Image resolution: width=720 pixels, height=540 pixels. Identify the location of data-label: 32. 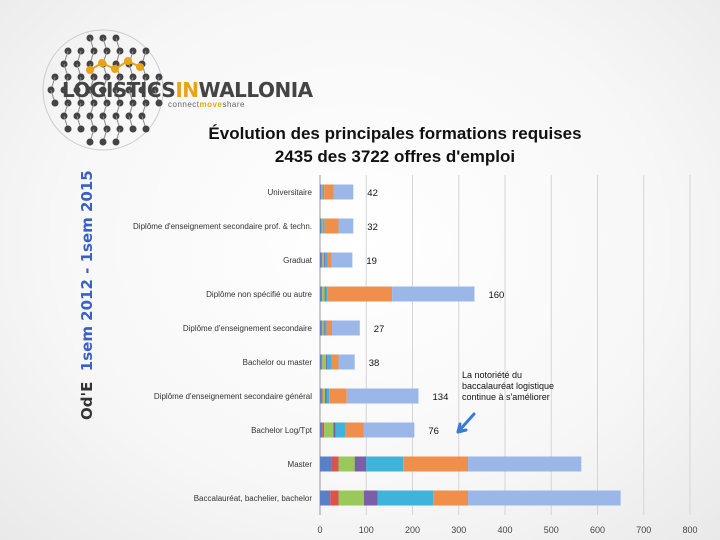
(372, 227).